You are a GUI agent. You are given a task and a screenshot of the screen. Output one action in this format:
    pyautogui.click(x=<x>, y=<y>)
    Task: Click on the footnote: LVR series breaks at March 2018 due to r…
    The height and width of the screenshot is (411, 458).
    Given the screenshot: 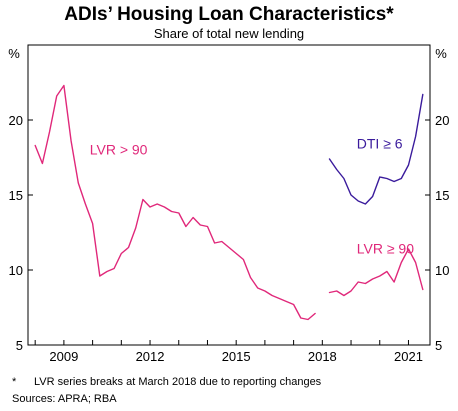 What is the action you would take?
    pyautogui.click(x=178, y=382)
    